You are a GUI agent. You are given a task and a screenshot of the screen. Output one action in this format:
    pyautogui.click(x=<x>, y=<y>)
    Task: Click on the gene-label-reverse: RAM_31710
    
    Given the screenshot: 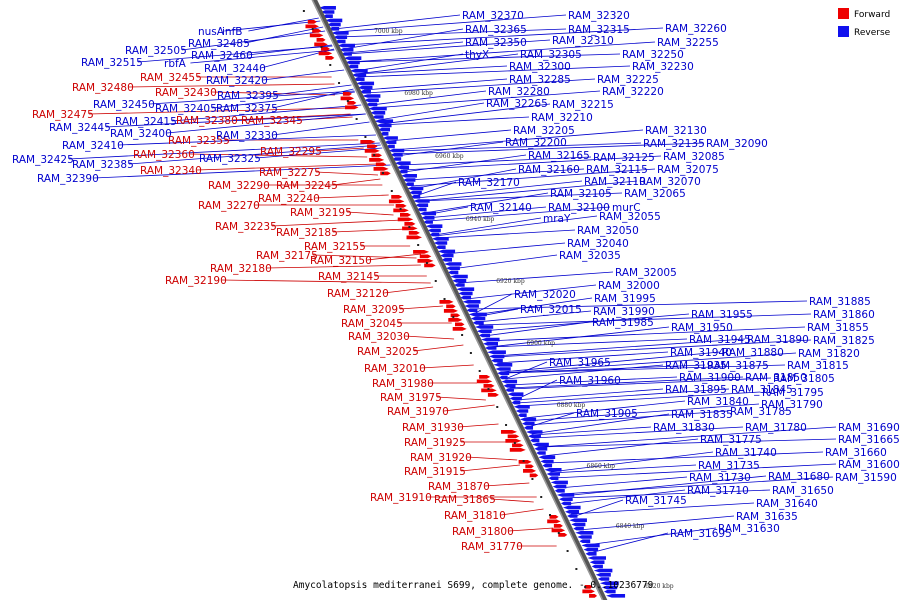 What is the action you would take?
    pyautogui.click(x=718, y=491)
    